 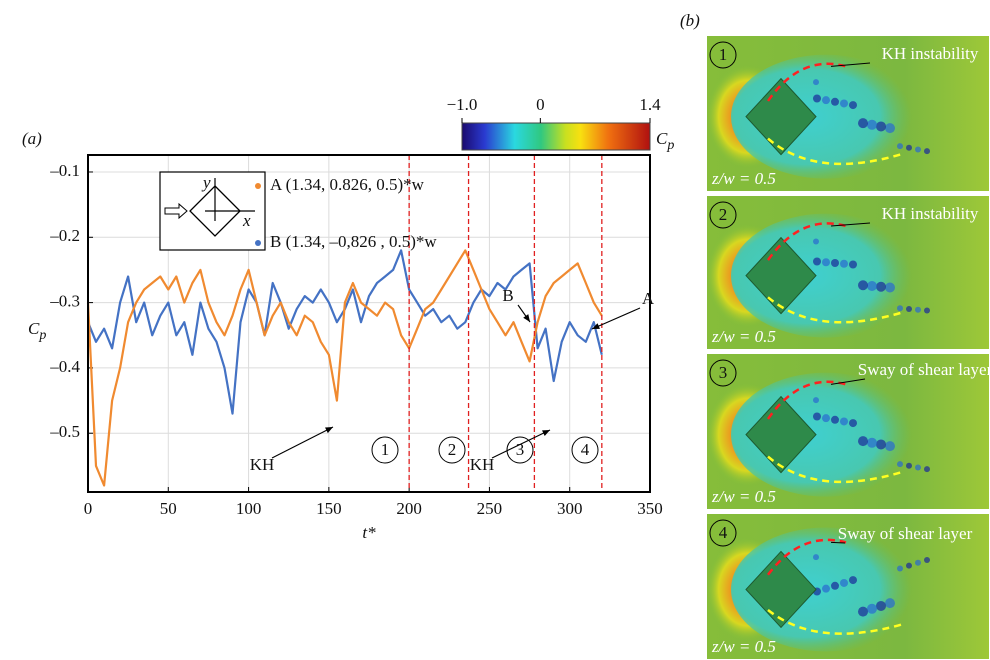 What do you see at coordinates (570, 508) in the screenshot?
I see `x-tick-label: 300` at bounding box center [570, 508].